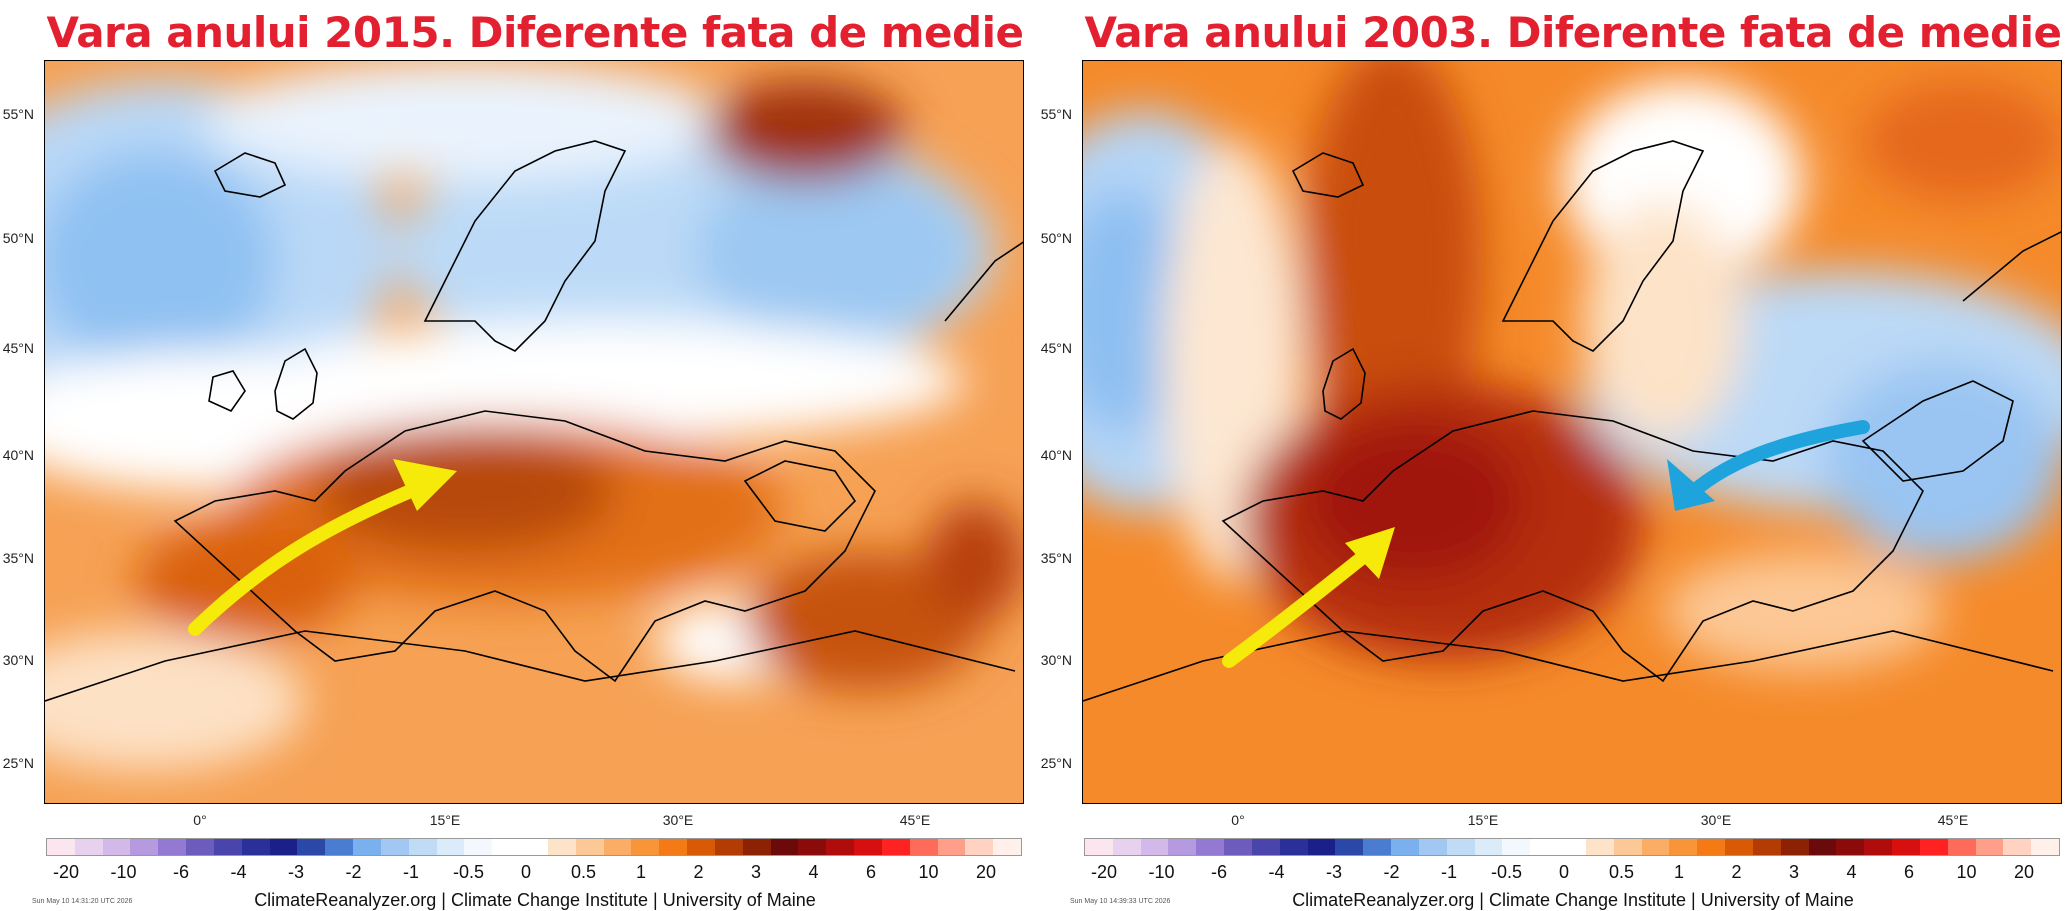  I want to click on timestamp: Sun May 10 14:31:20 UTC 2026, so click(82, 901).